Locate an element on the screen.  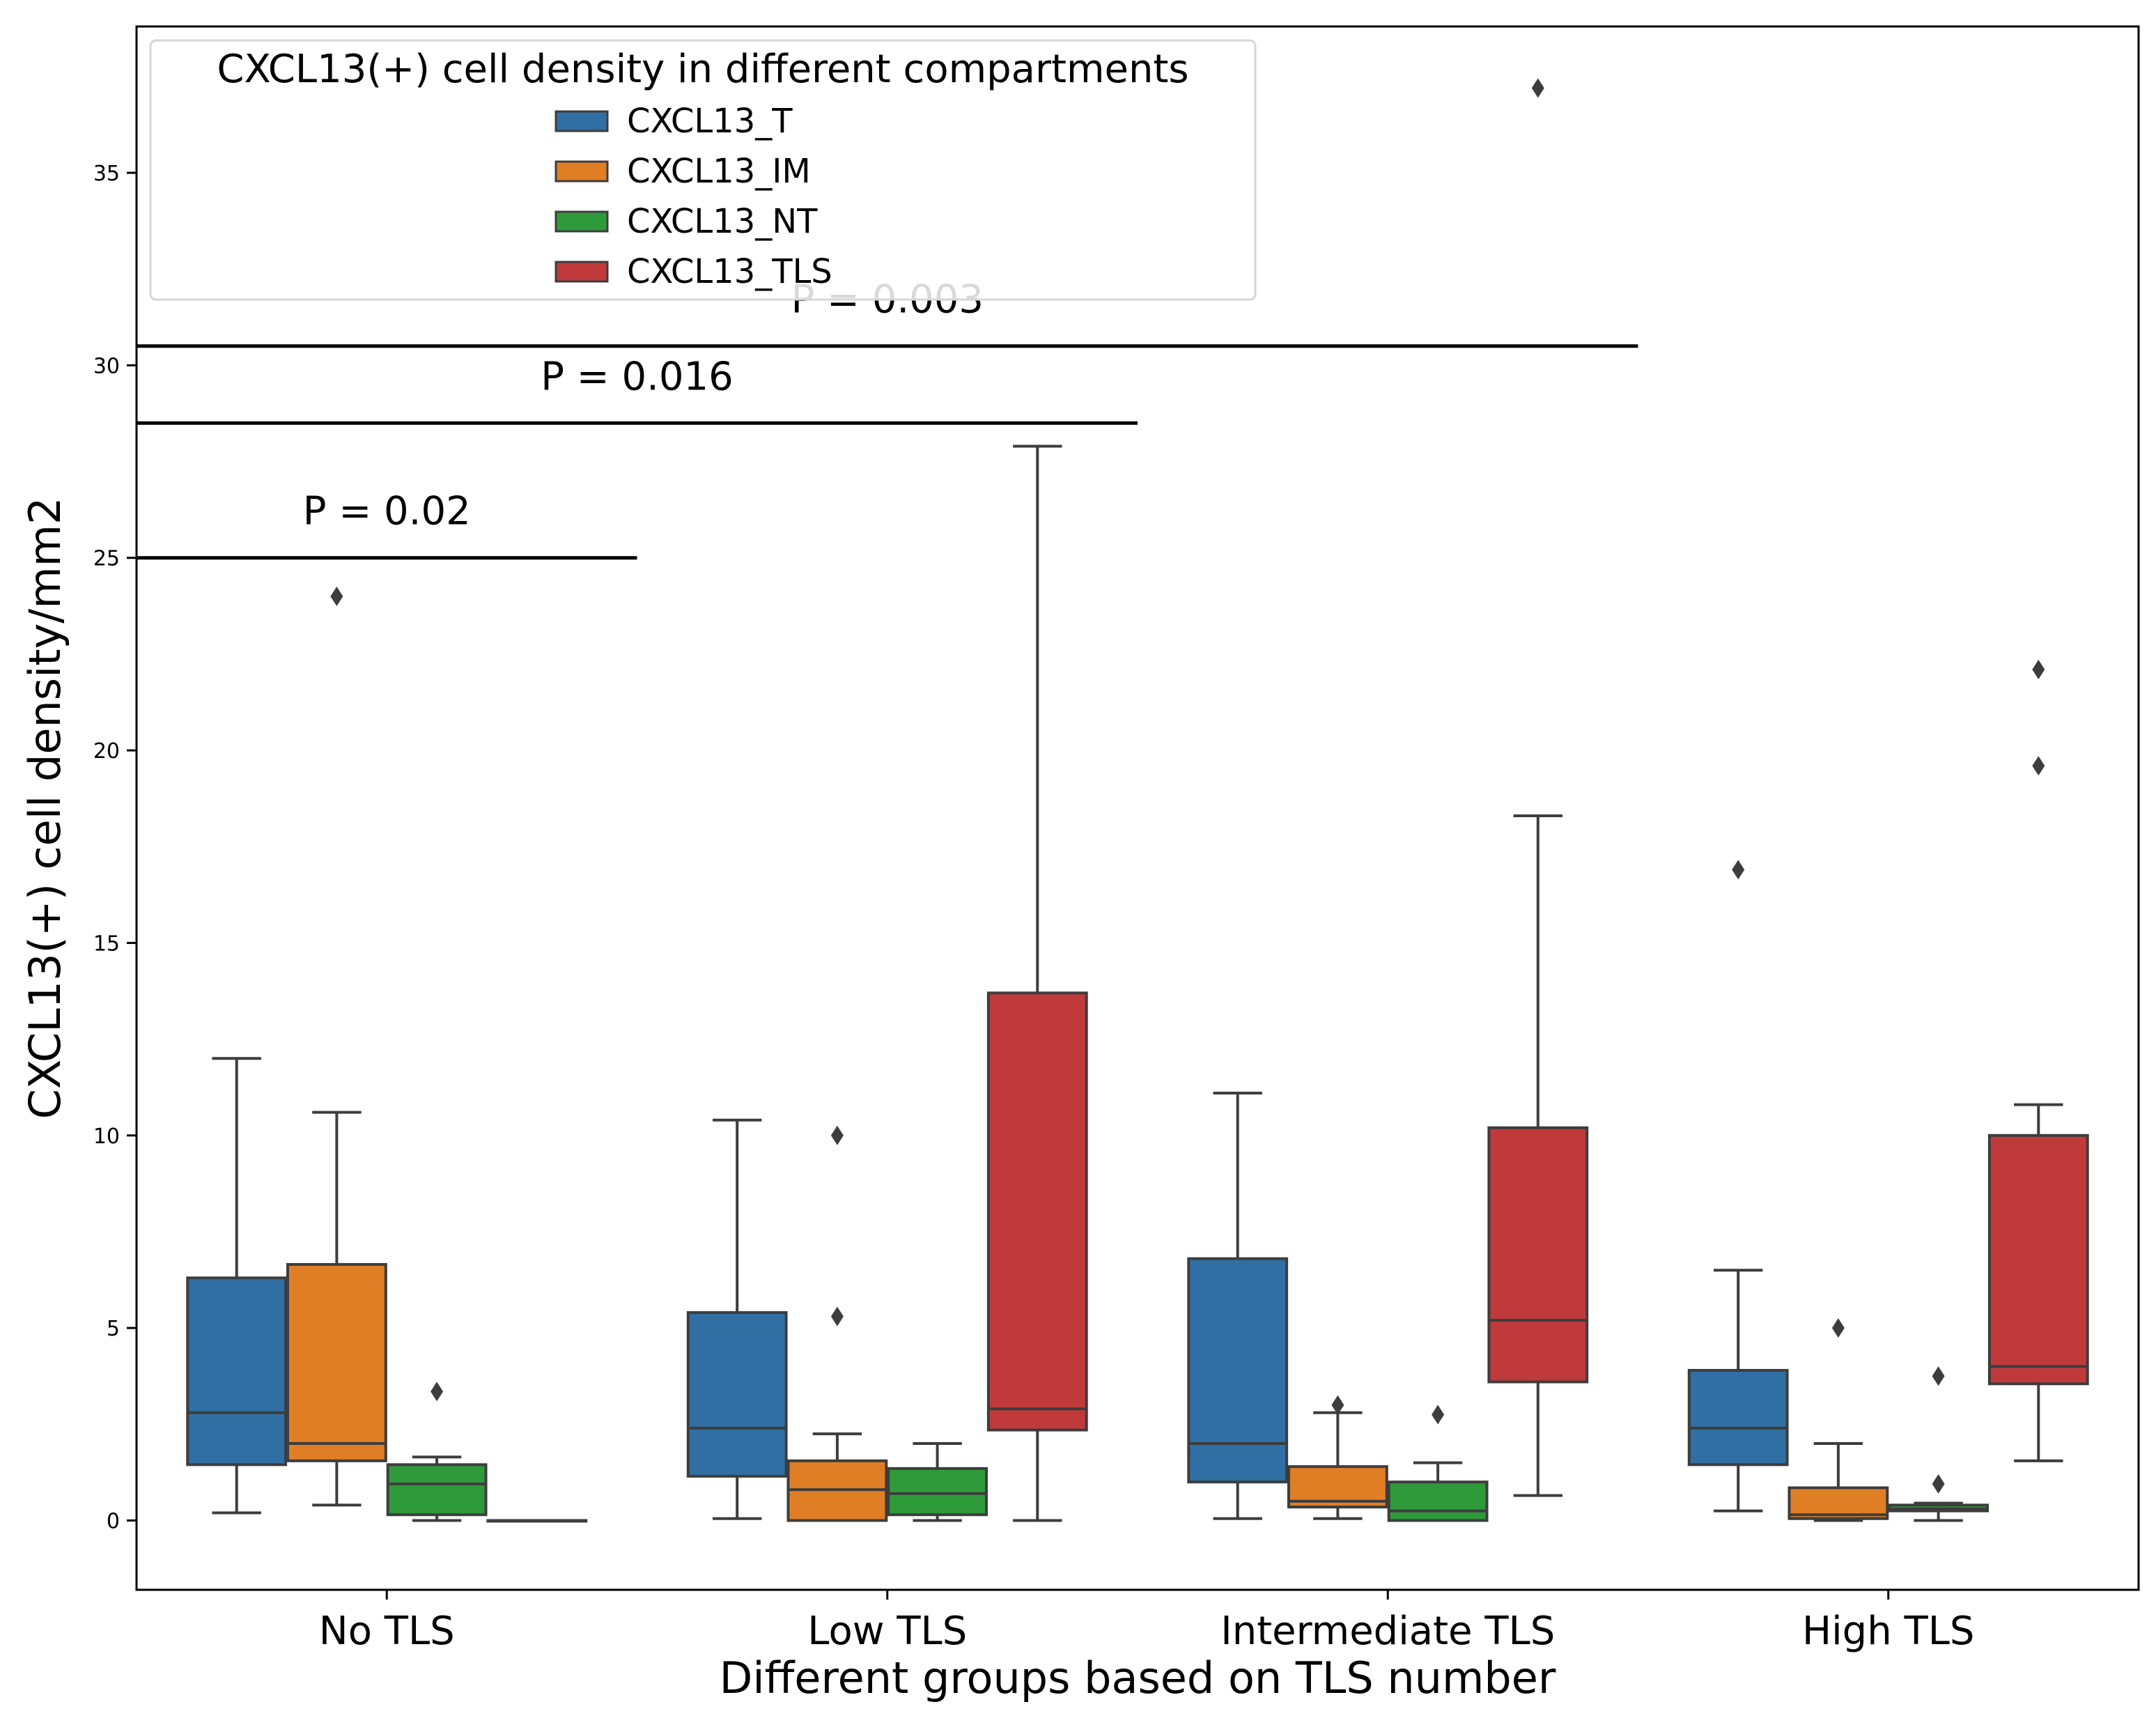
x-tick-label: Low TLS is located at coordinates (887, 1631).